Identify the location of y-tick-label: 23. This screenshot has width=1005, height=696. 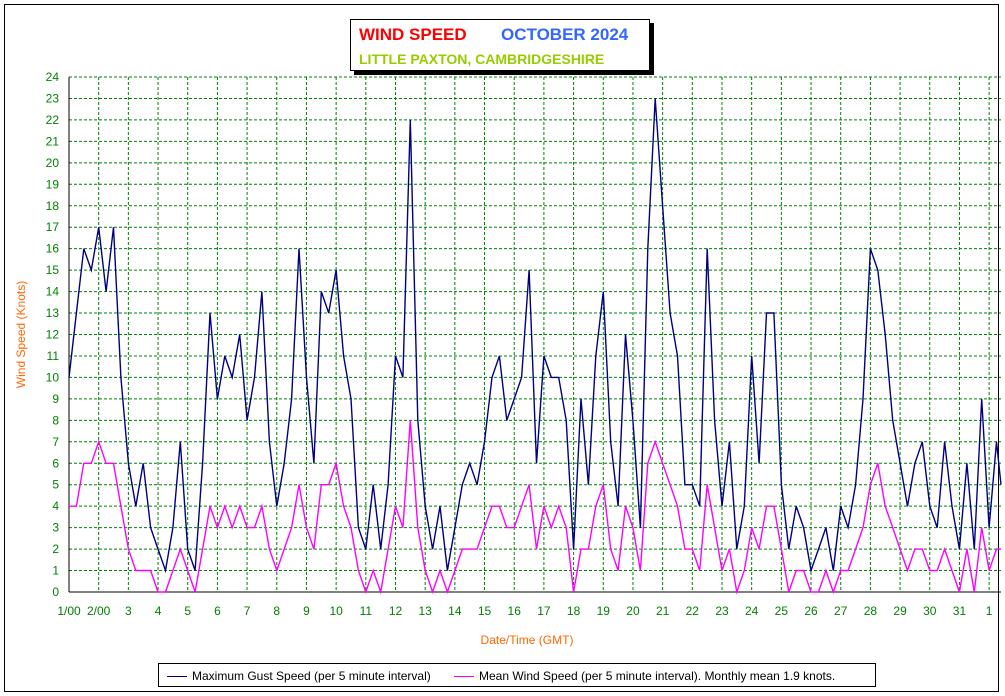
(53, 98).